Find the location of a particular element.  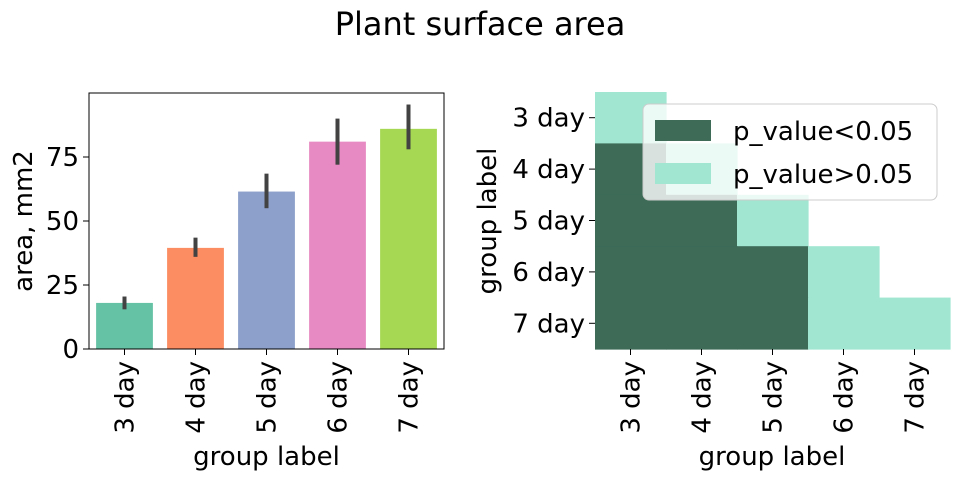

legend-label-not-significant: p_value>0.05 is located at coordinates (823, 175).